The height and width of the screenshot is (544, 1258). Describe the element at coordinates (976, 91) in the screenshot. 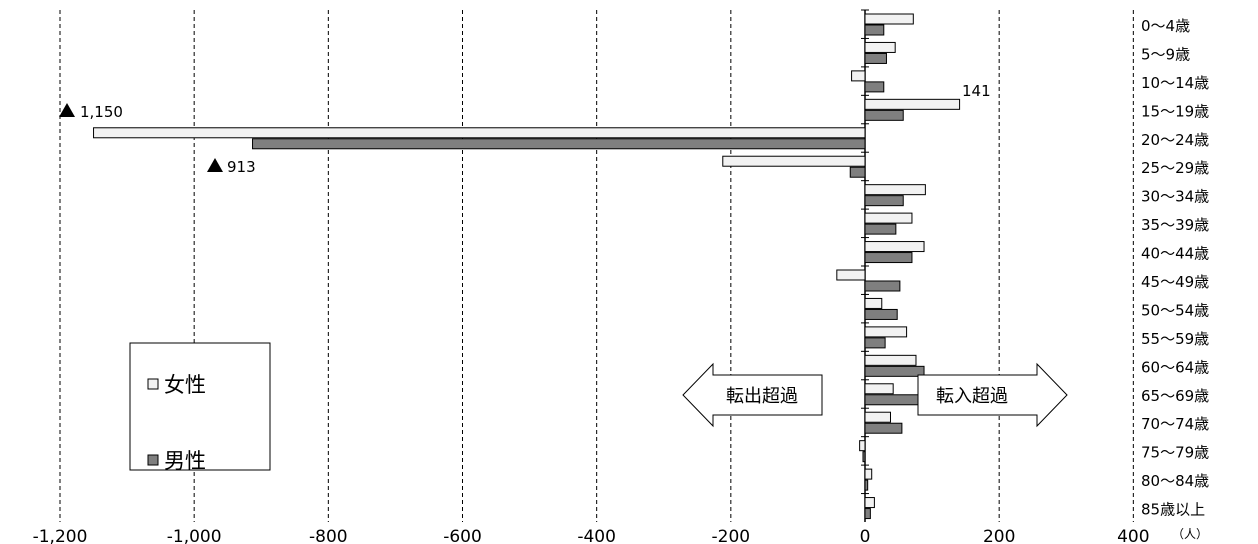

I see `annotation-female-15-19: 141` at that location.